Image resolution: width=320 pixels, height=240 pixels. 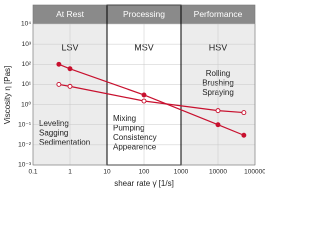 What do you see at coordinates (26, 24) in the screenshot?
I see `y-tick-label: 10⁴` at bounding box center [26, 24].